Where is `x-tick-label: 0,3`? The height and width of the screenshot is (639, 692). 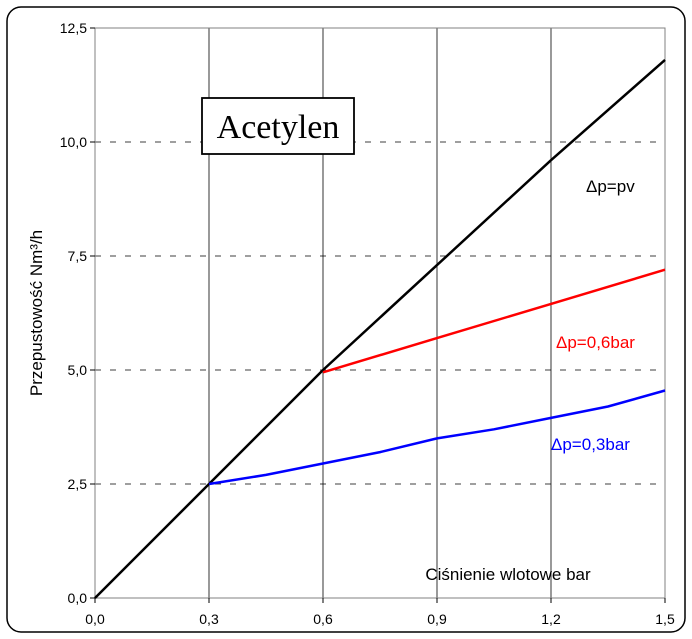
x-tick-label: 0,3 is located at coordinates (209, 619).